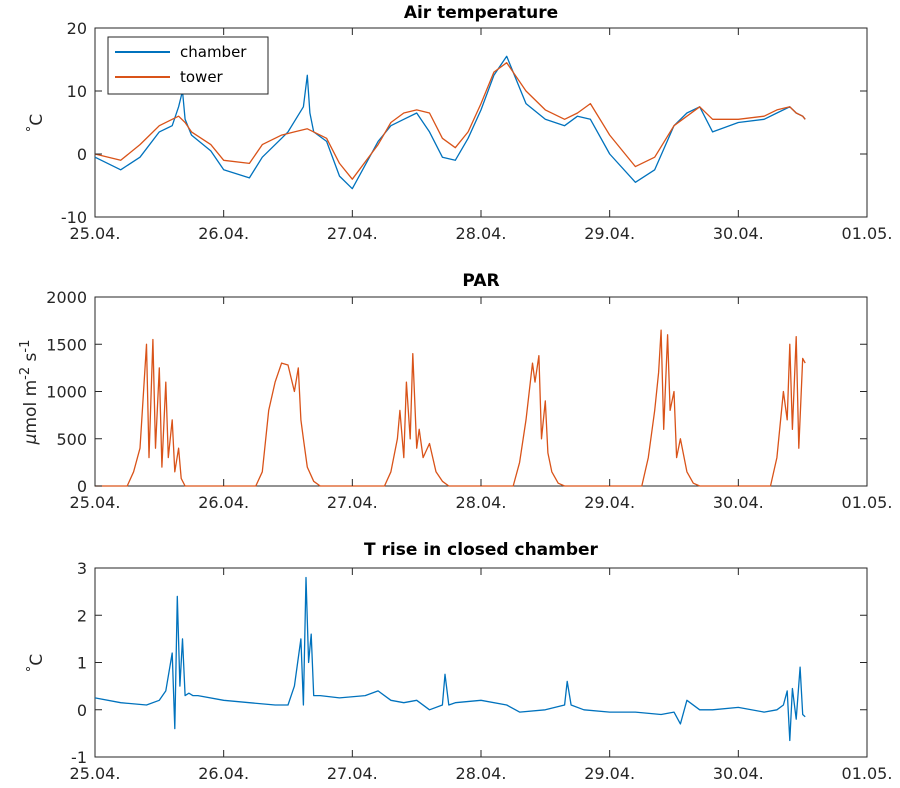 This screenshot has width=900, height=788. What do you see at coordinates (82, 615) in the screenshot?
I see `y-tick-label: 2` at bounding box center [82, 615].